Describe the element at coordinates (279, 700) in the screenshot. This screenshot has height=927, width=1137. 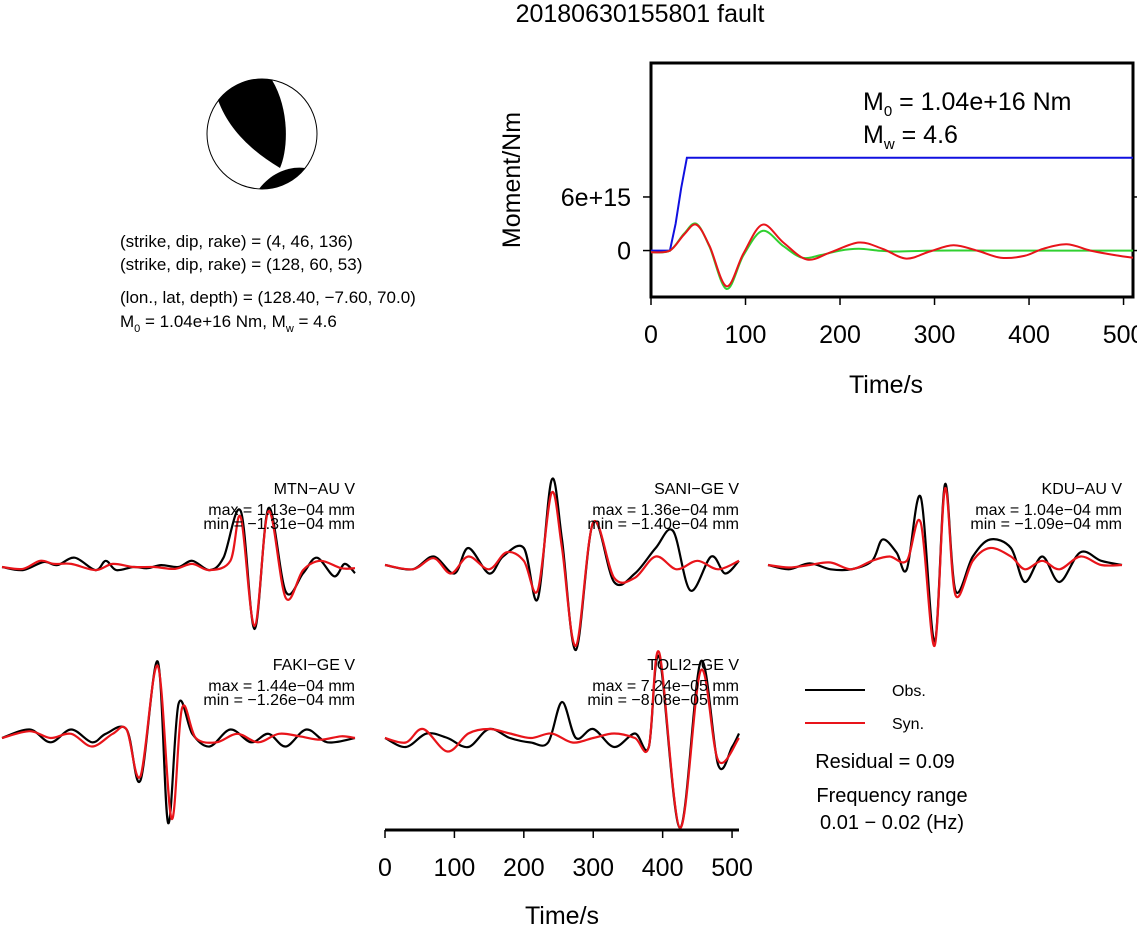
I see `min-amplitude-label: min = −1.26e−04 mm` at that location.